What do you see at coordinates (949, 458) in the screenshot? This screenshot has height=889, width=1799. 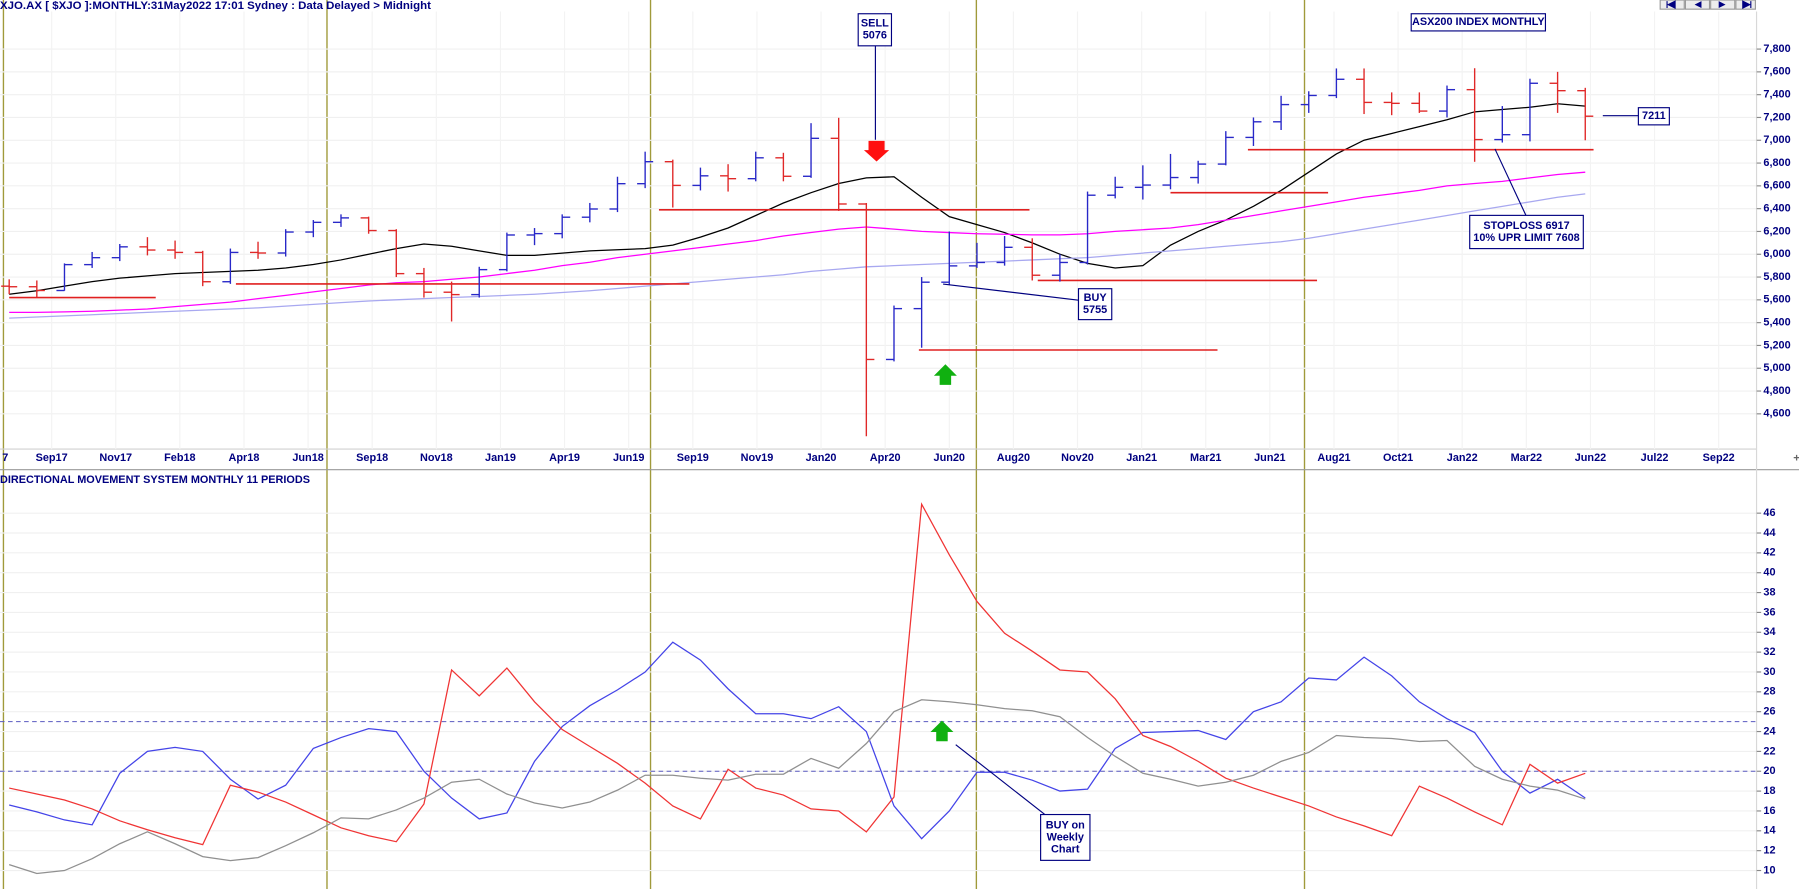 I see `x-tick-label: Jun20` at bounding box center [949, 458].